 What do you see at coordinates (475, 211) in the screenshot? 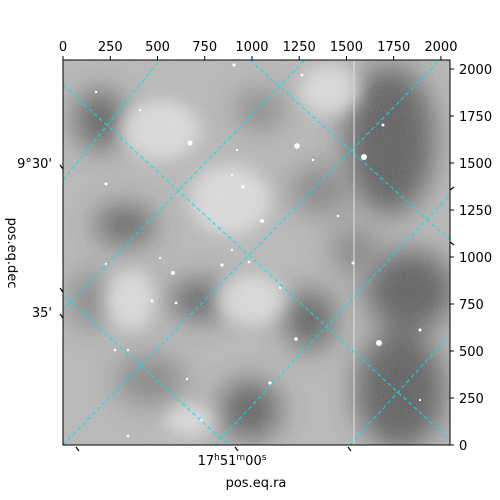
I see `y-pixel-tick-label: 1250` at bounding box center [475, 211].